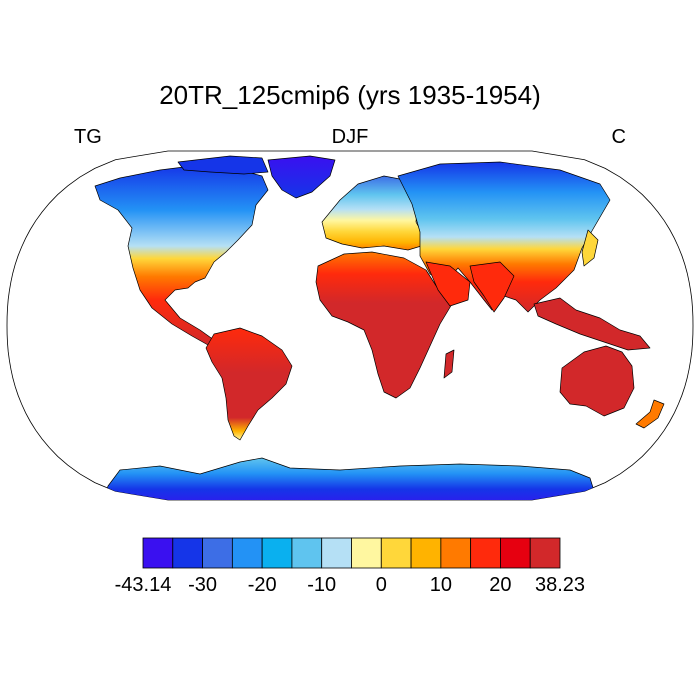  What do you see at coordinates (597, 381) in the screenshot?
I see `australia` at bounding box center [597, 381].